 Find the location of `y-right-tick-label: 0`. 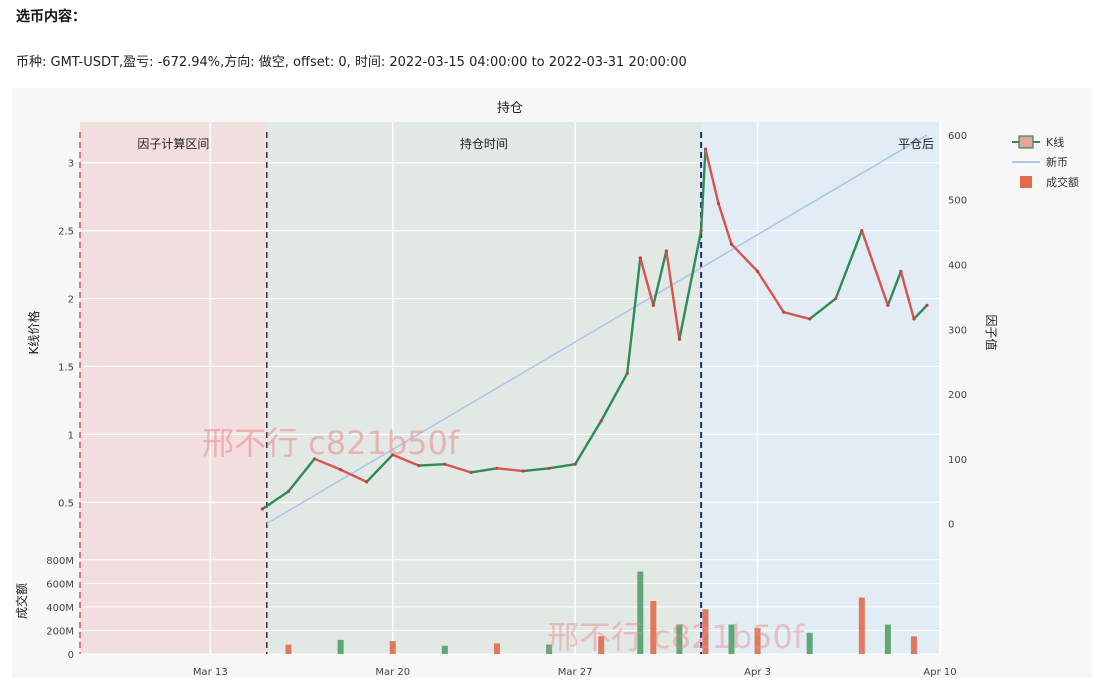

y-right-tick-label: 0 is located at coordinates (951, 525).